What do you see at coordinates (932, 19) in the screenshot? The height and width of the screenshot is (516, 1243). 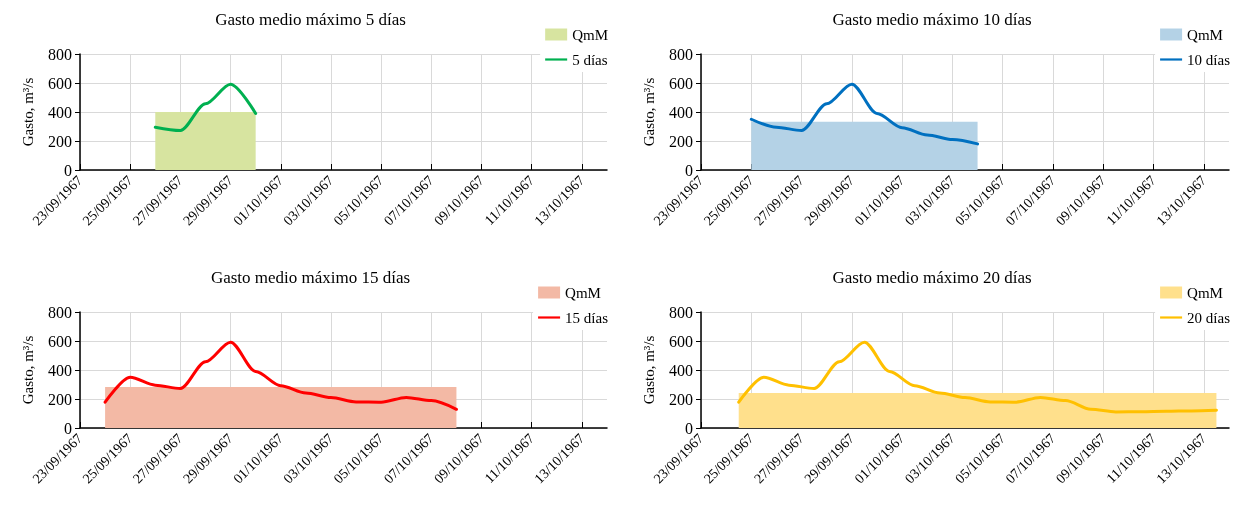 I see `chart-title: Gasto medio máximo 10 días` at bounding box center [932, 19].